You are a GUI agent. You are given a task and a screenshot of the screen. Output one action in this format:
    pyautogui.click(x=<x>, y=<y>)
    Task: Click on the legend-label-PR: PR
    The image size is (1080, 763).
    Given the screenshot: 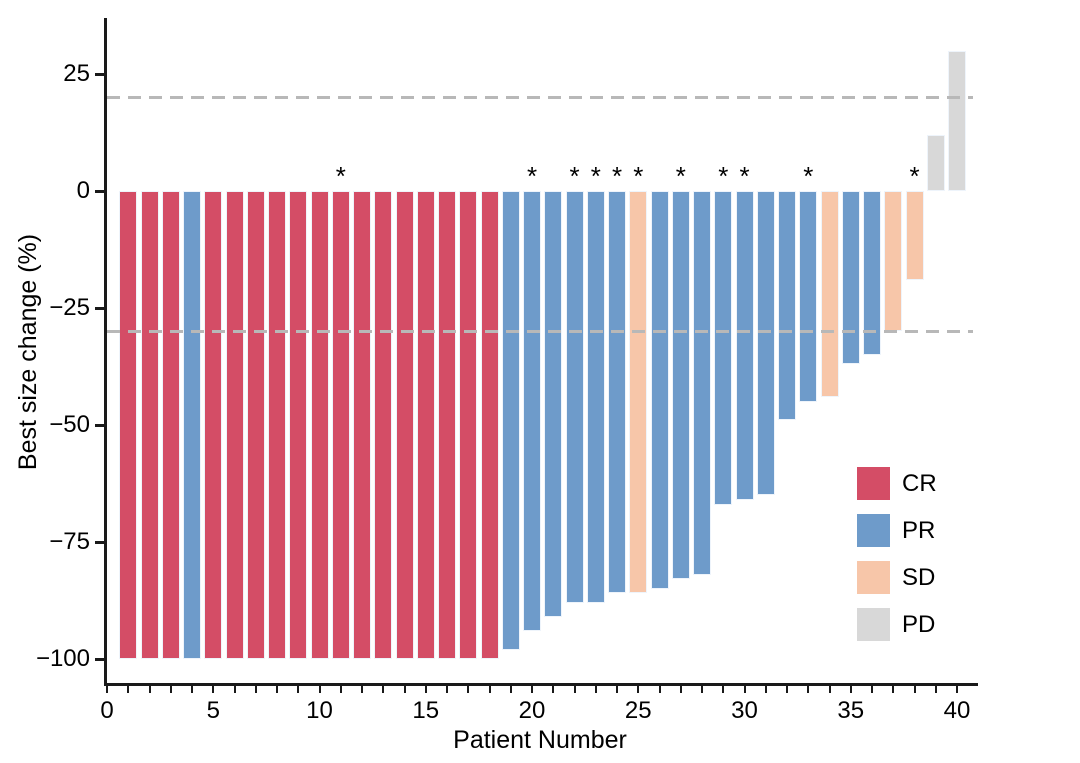 What is the action you would take?
    pyautogui.click(x=919, y=530)
    